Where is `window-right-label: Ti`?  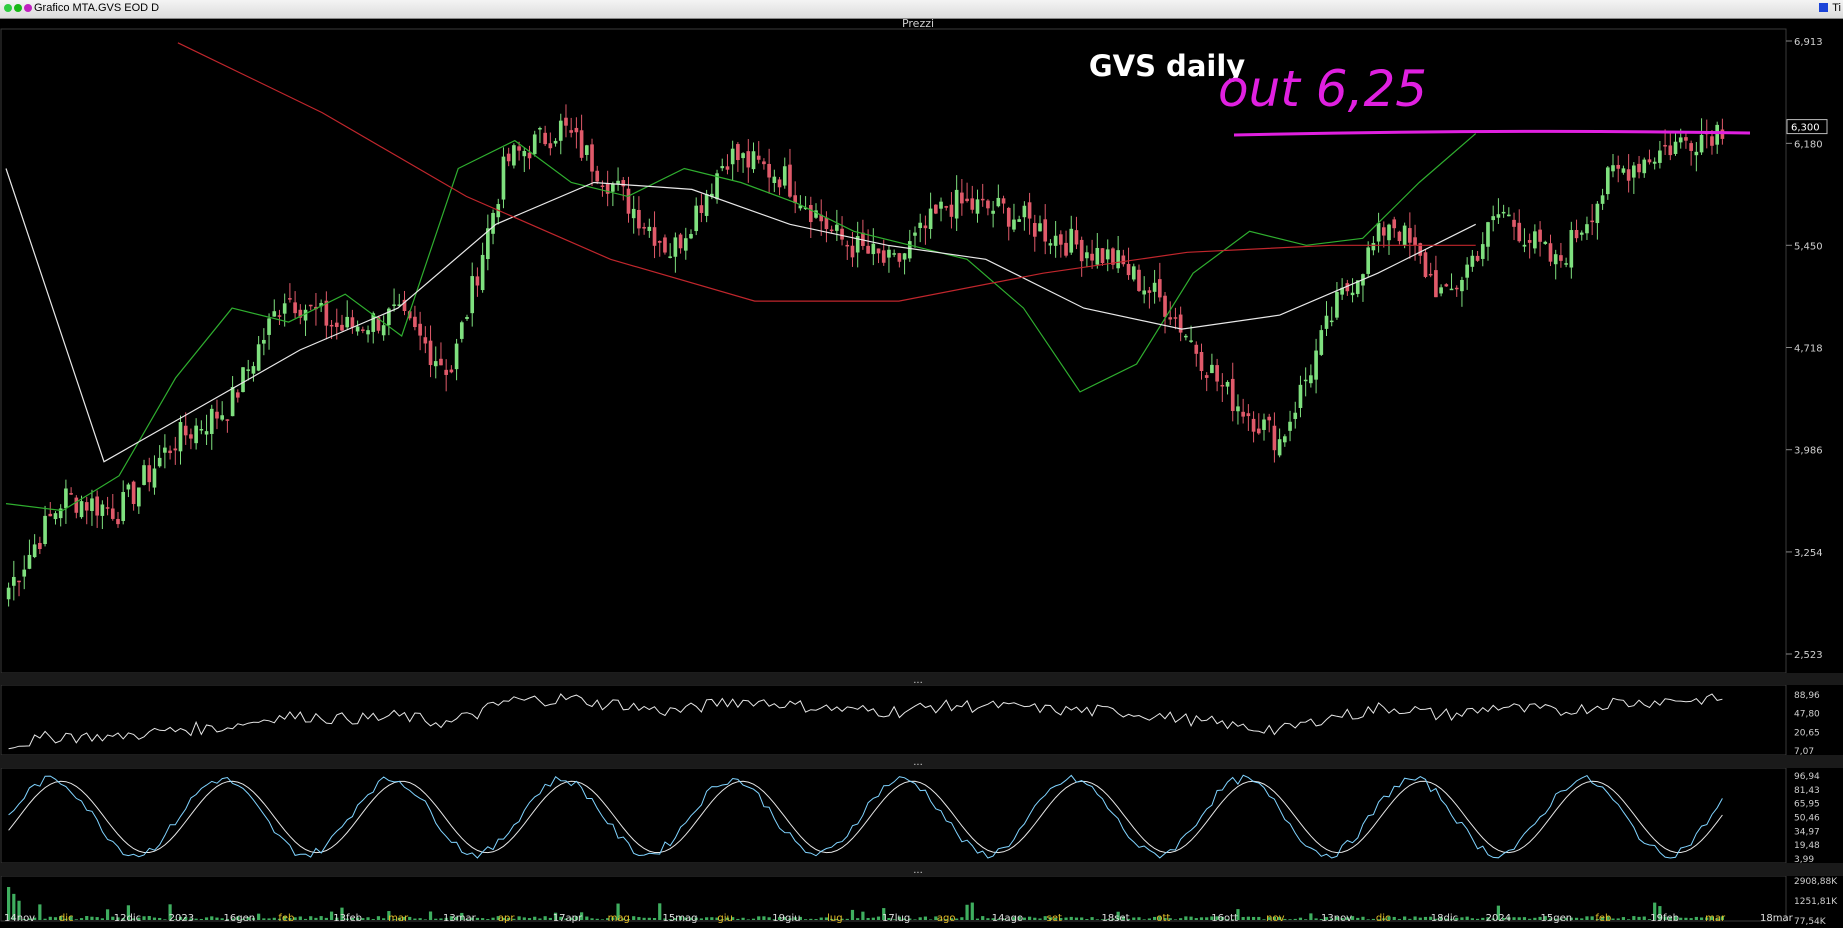
window-right-label: Ti is located at coordinates (1836, 8).